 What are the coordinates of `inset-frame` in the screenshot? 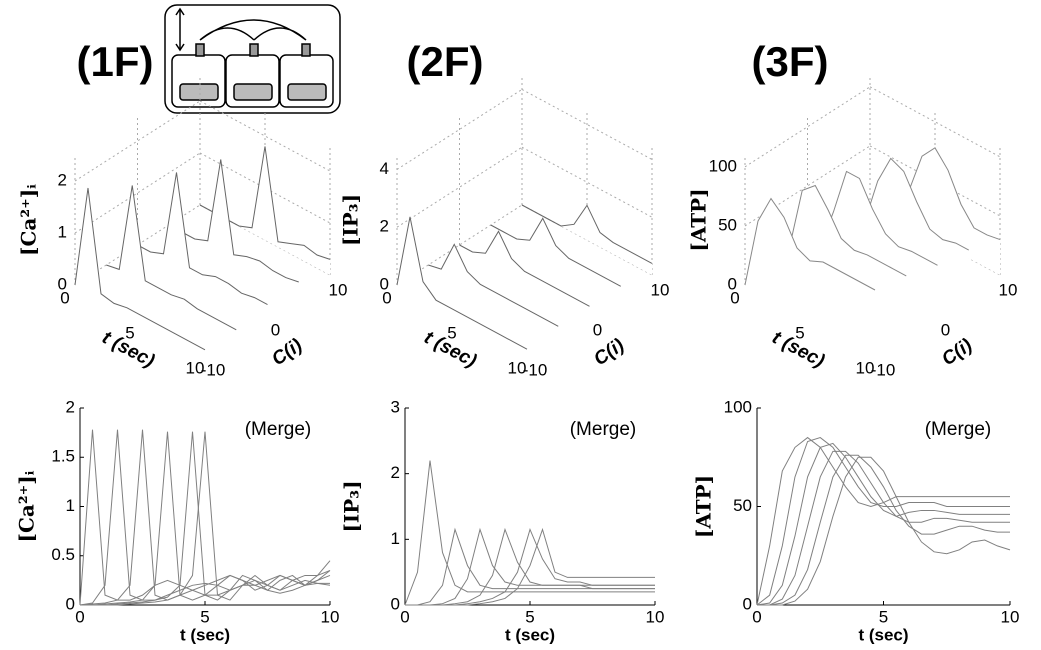 It's located at (252, 59).